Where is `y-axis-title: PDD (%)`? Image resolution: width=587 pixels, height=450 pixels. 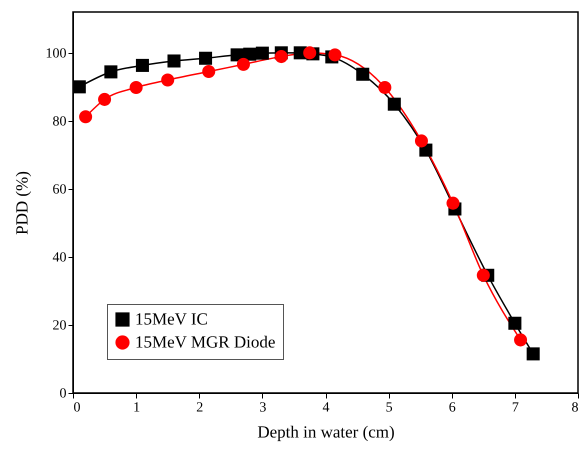
y-axis-title: PDD (%) is located at coordinates (22, 203).